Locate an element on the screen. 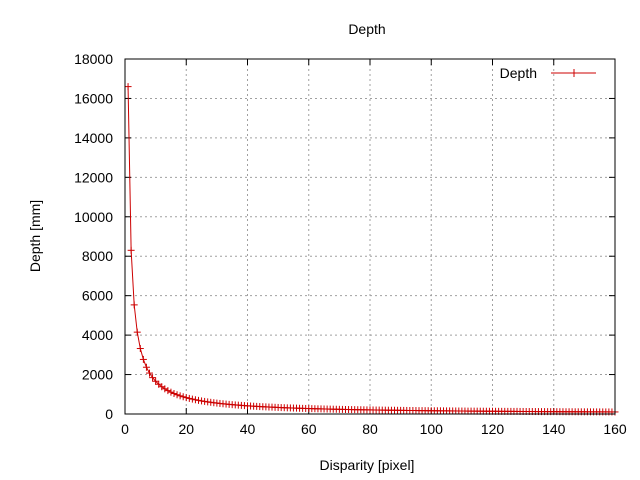 Image resolution: width=640 pixels, height=480 pixels. x-tick-label: 60 is located at coordinates (309, 429).